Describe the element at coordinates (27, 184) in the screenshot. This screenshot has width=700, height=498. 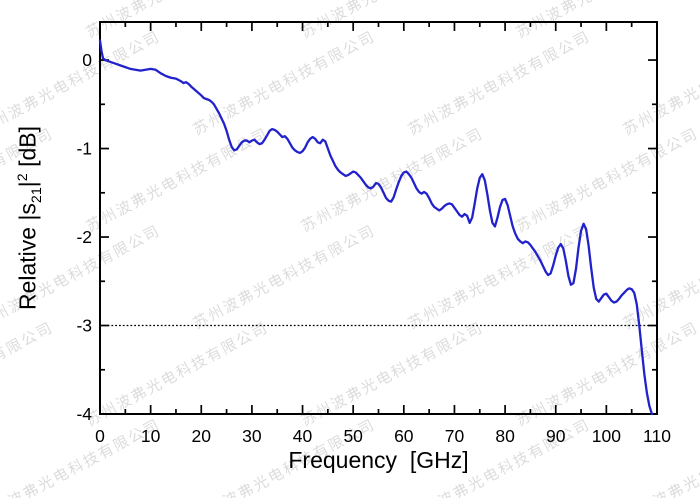
I see `y-axis-title-bar: |` at that location.